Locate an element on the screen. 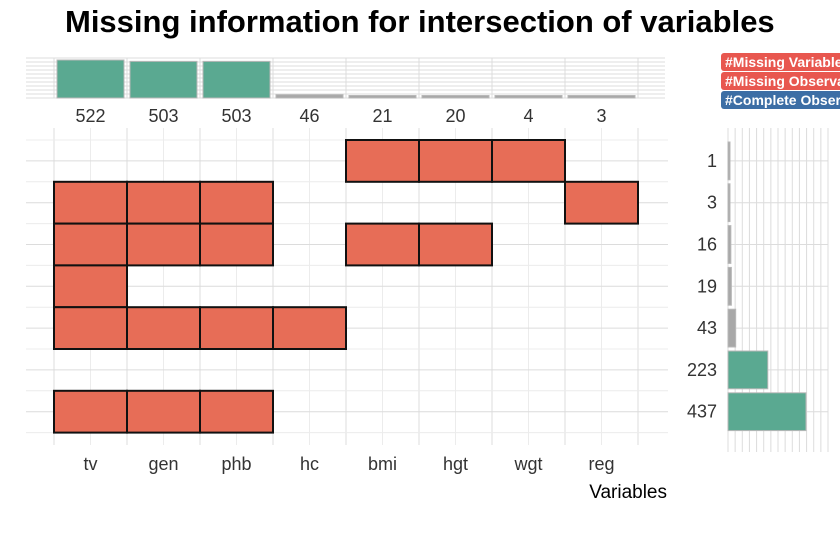 The width and height of the screenshot is (840, 560). pattern-count-label-43: 43 is located at coordinates (707, 328).